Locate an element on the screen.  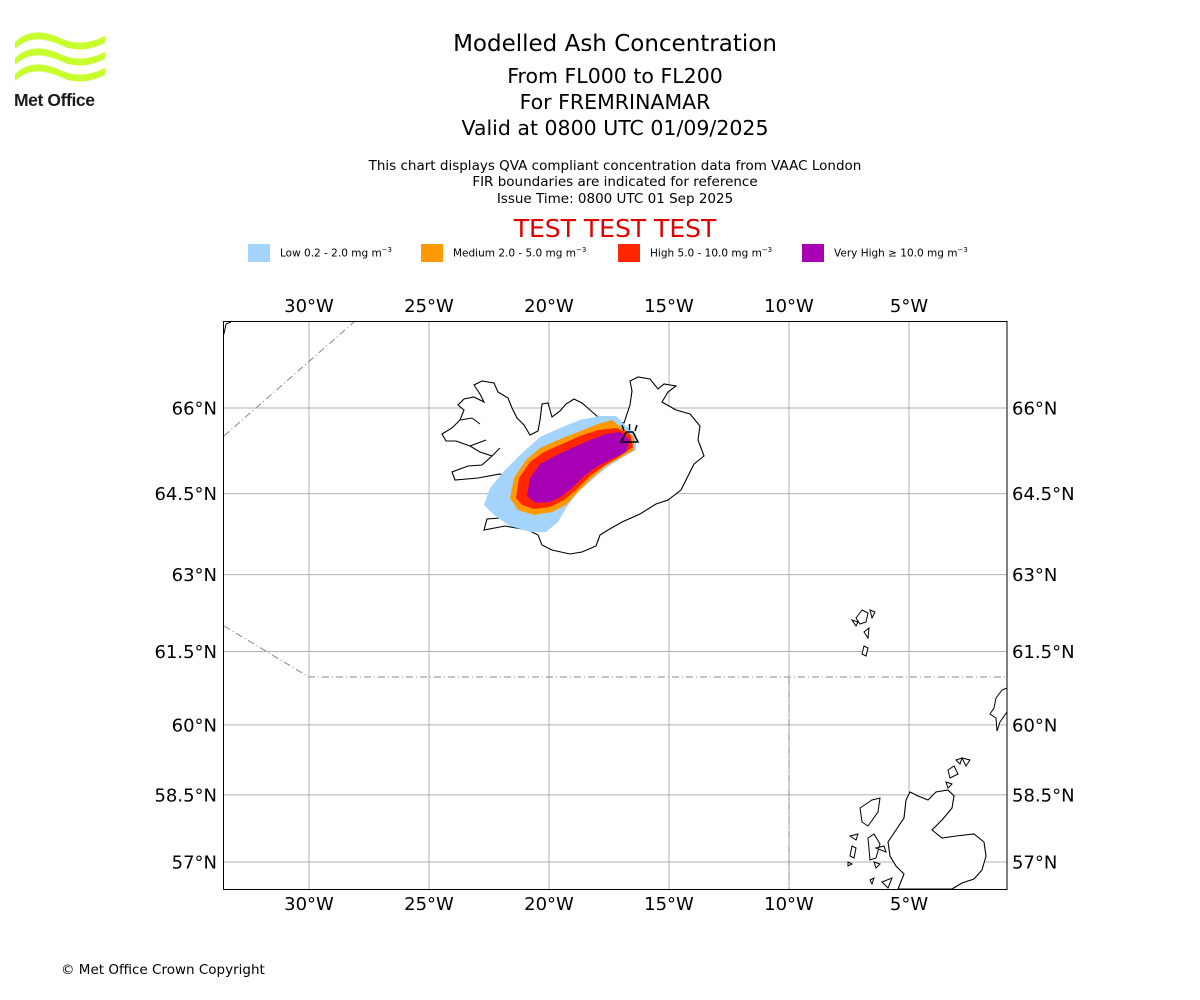
lon-label-top: 25°W is located at coordinates (429, 306).